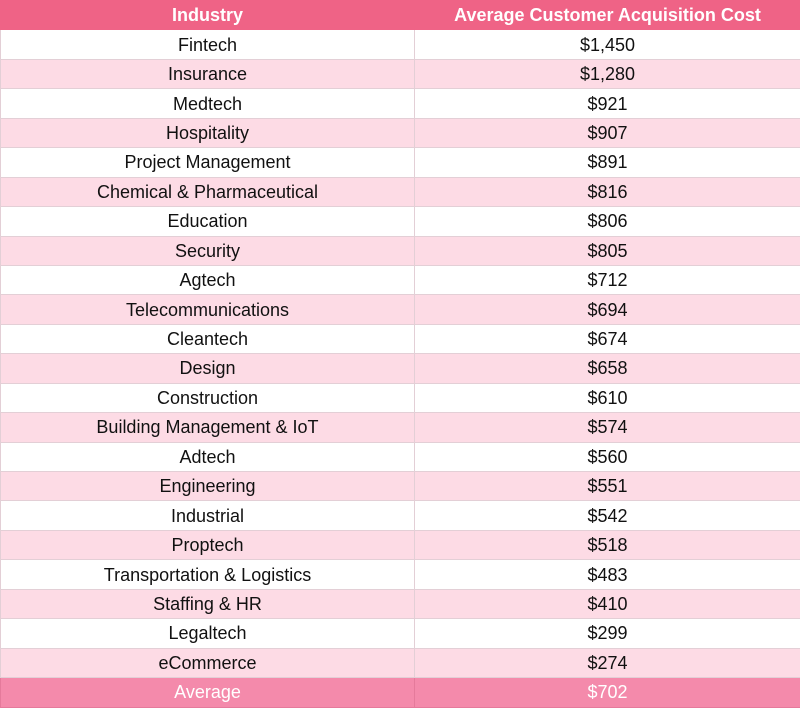 Image resolution: width=800 pixels, height=708 pixels. I want to click on table-row: Education$806, so click(400, 221).